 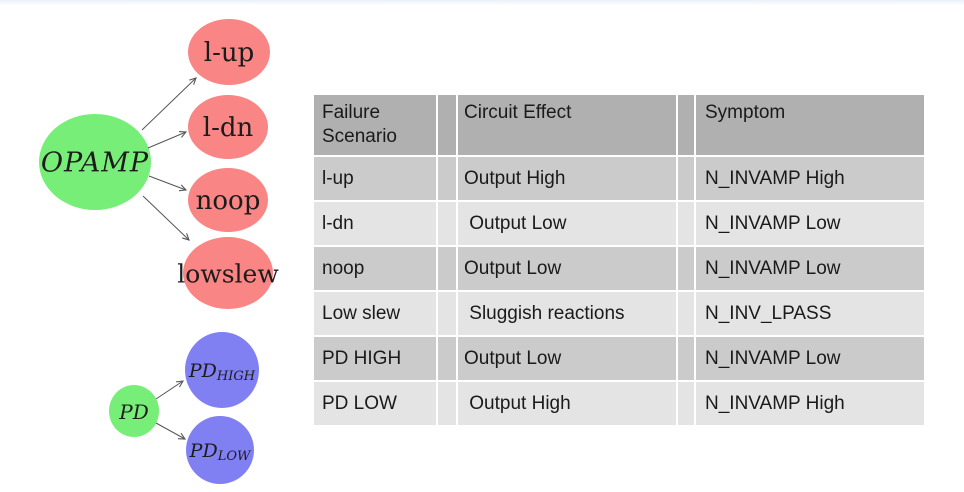 I want to click on failure-node-l-up, so click(x=229, y=52).